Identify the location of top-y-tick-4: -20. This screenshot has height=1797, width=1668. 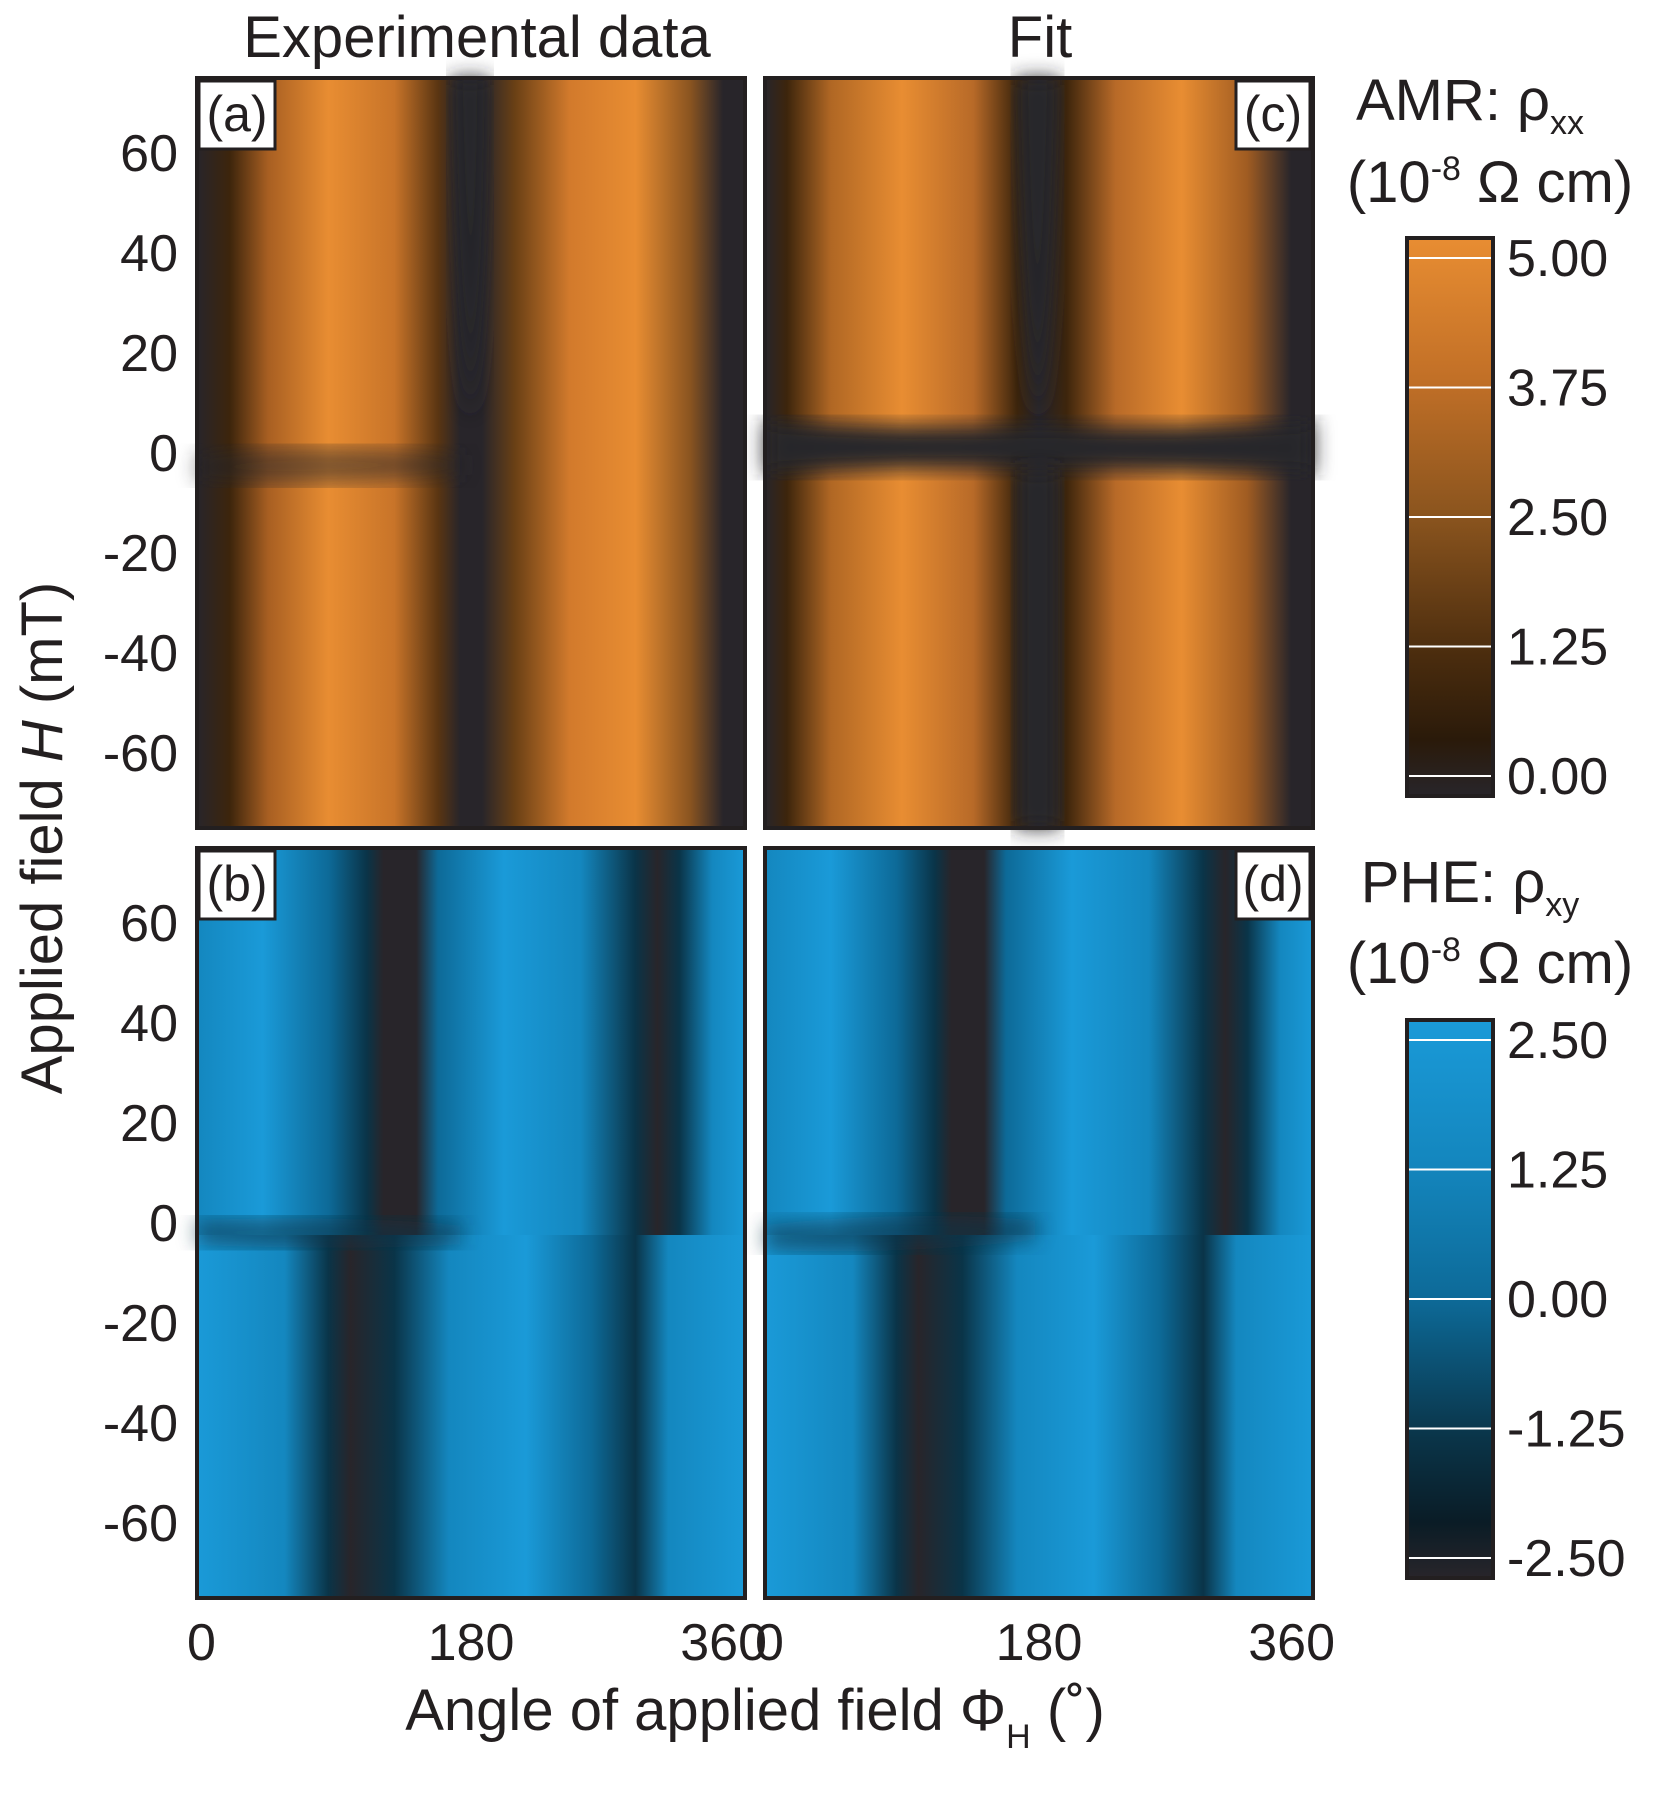
(140, 554).